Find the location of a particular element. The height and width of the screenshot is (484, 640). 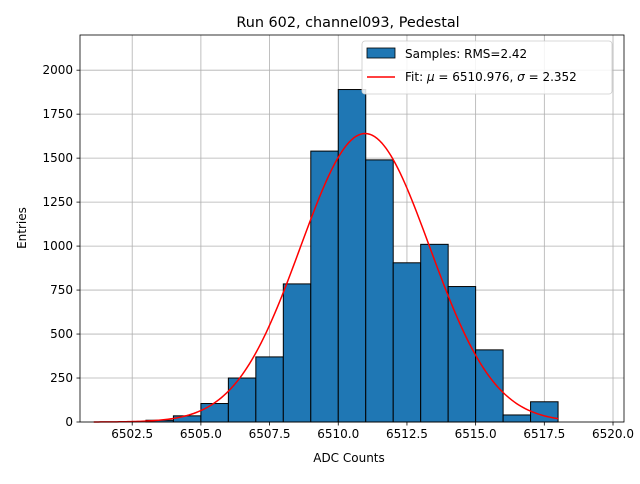

legend-fit-mu-value: = 6510.976, is located at coordinates (476, 77).